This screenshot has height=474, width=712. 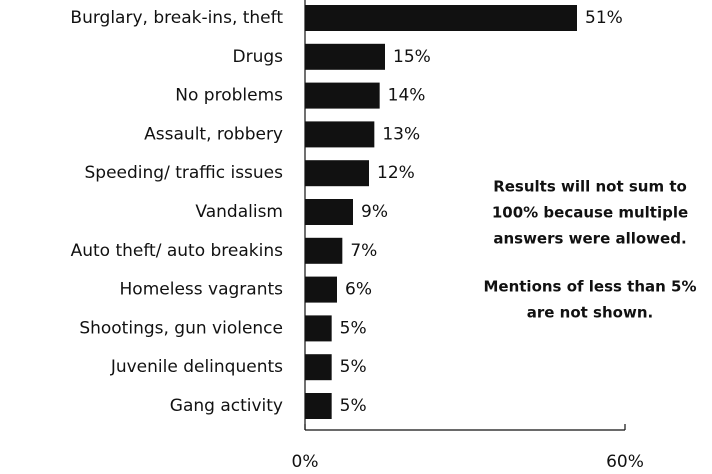 I want to click on value-label: 13%, so click(x=401, y=134).